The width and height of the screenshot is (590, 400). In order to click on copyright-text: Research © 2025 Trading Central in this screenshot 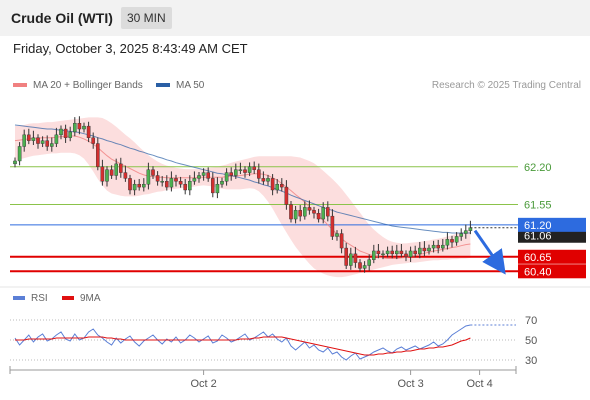, I will do `click(506, 85)`.